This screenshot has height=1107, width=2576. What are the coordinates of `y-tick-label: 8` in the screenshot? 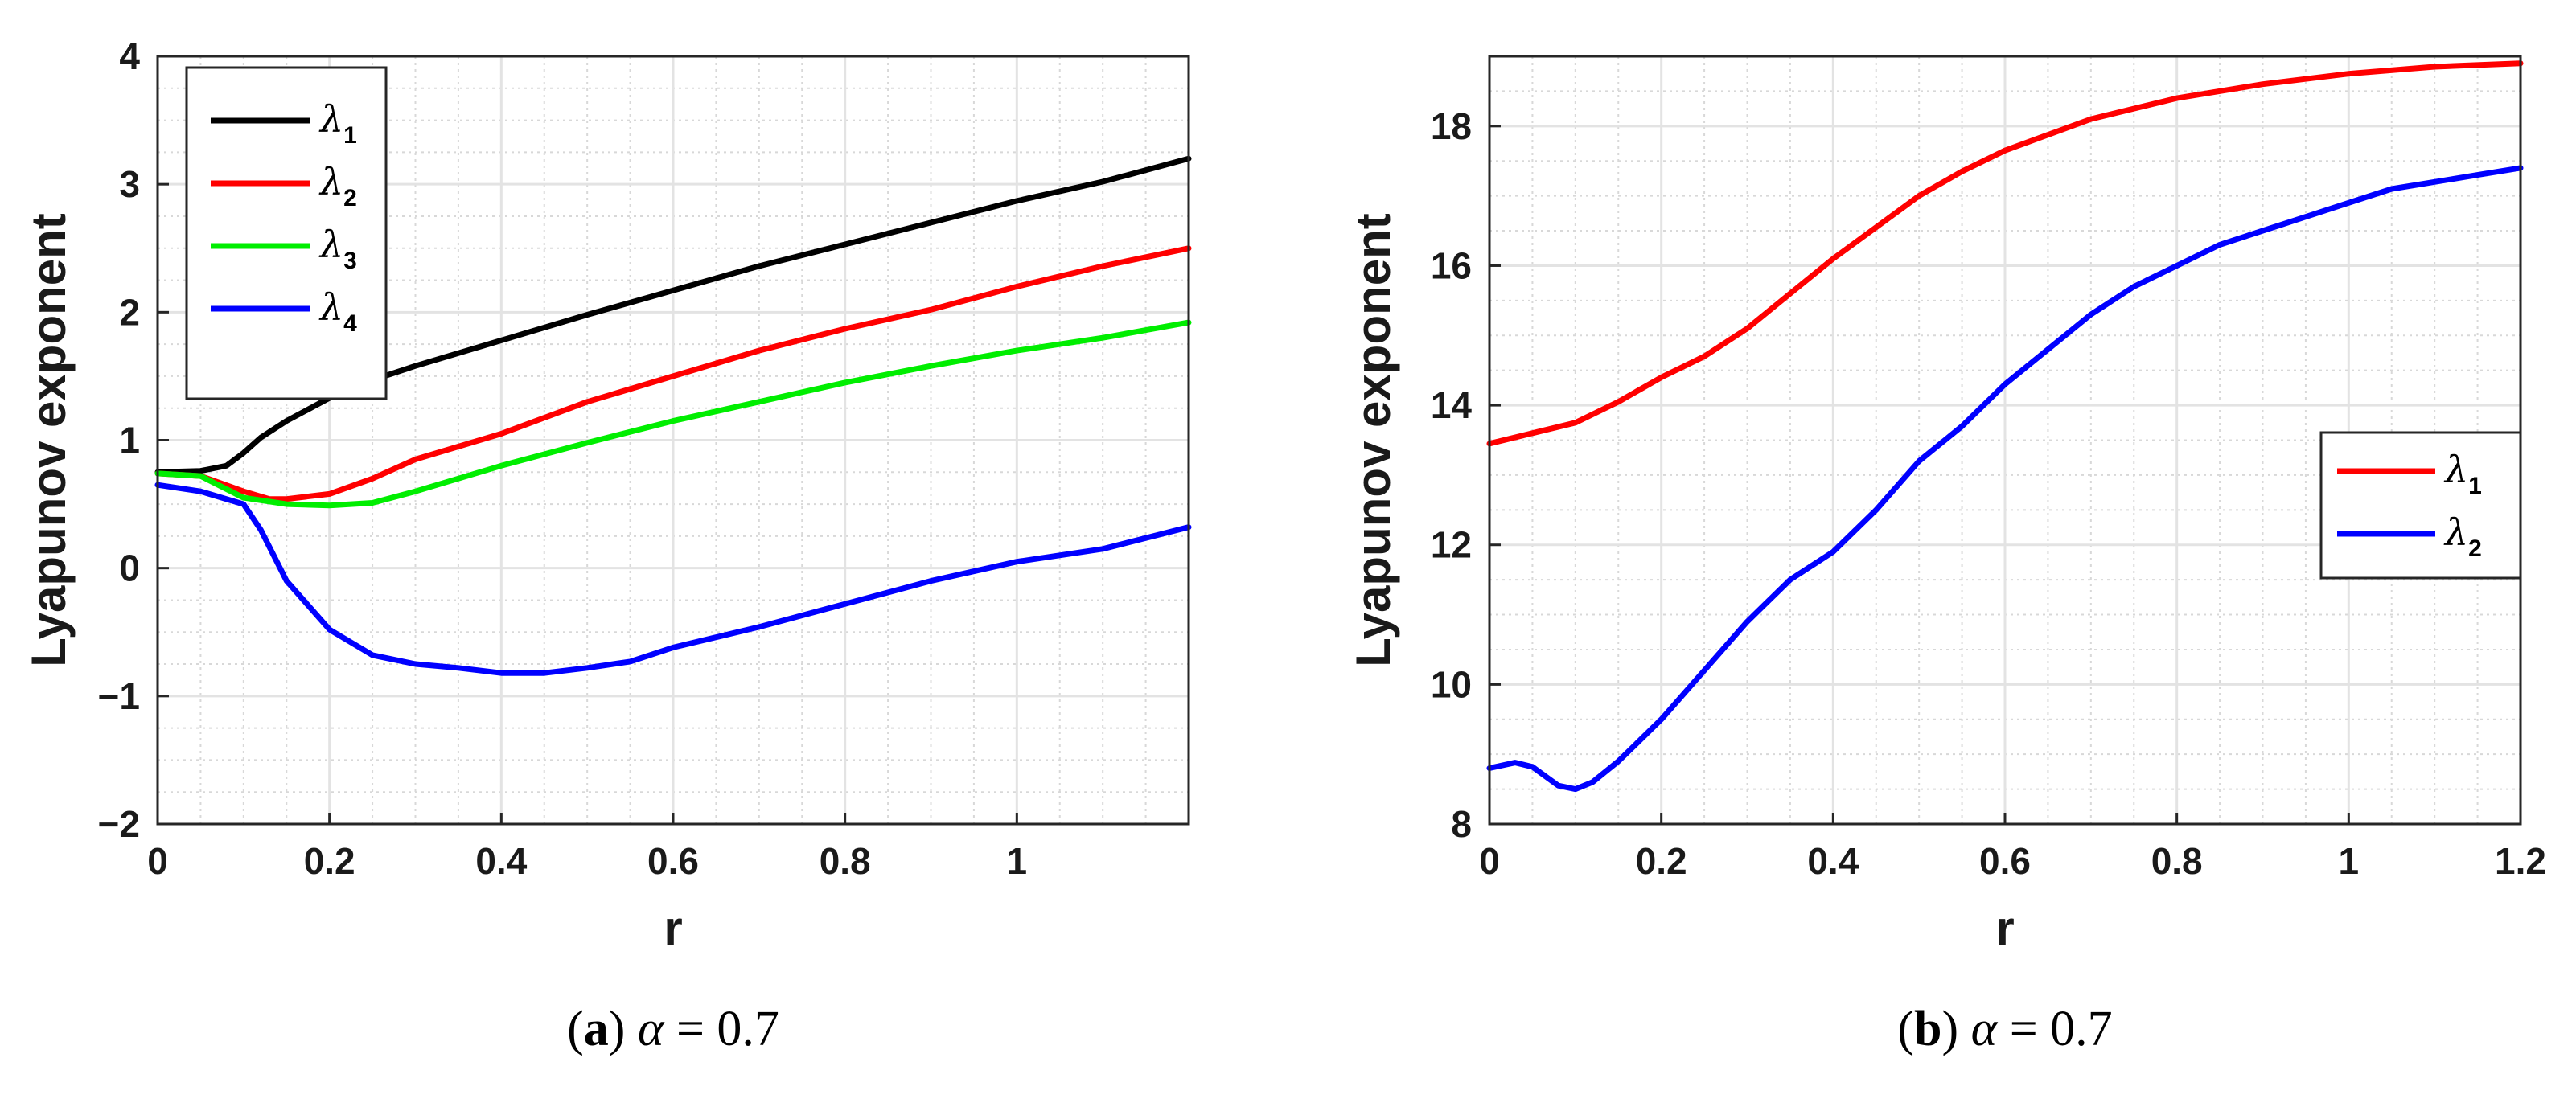 It's located at (1461, 824).